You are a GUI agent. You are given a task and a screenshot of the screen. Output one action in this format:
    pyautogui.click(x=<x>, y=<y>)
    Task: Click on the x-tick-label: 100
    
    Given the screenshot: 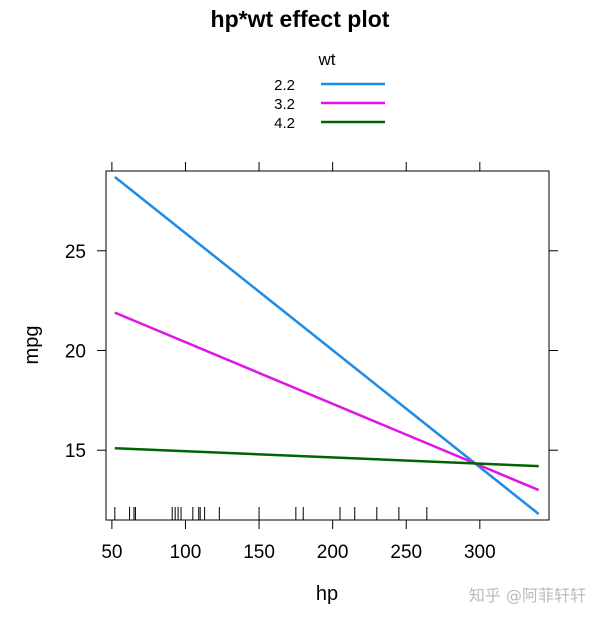 What is the action you would take?
    pyautogui.click(x=186, y=552)
    